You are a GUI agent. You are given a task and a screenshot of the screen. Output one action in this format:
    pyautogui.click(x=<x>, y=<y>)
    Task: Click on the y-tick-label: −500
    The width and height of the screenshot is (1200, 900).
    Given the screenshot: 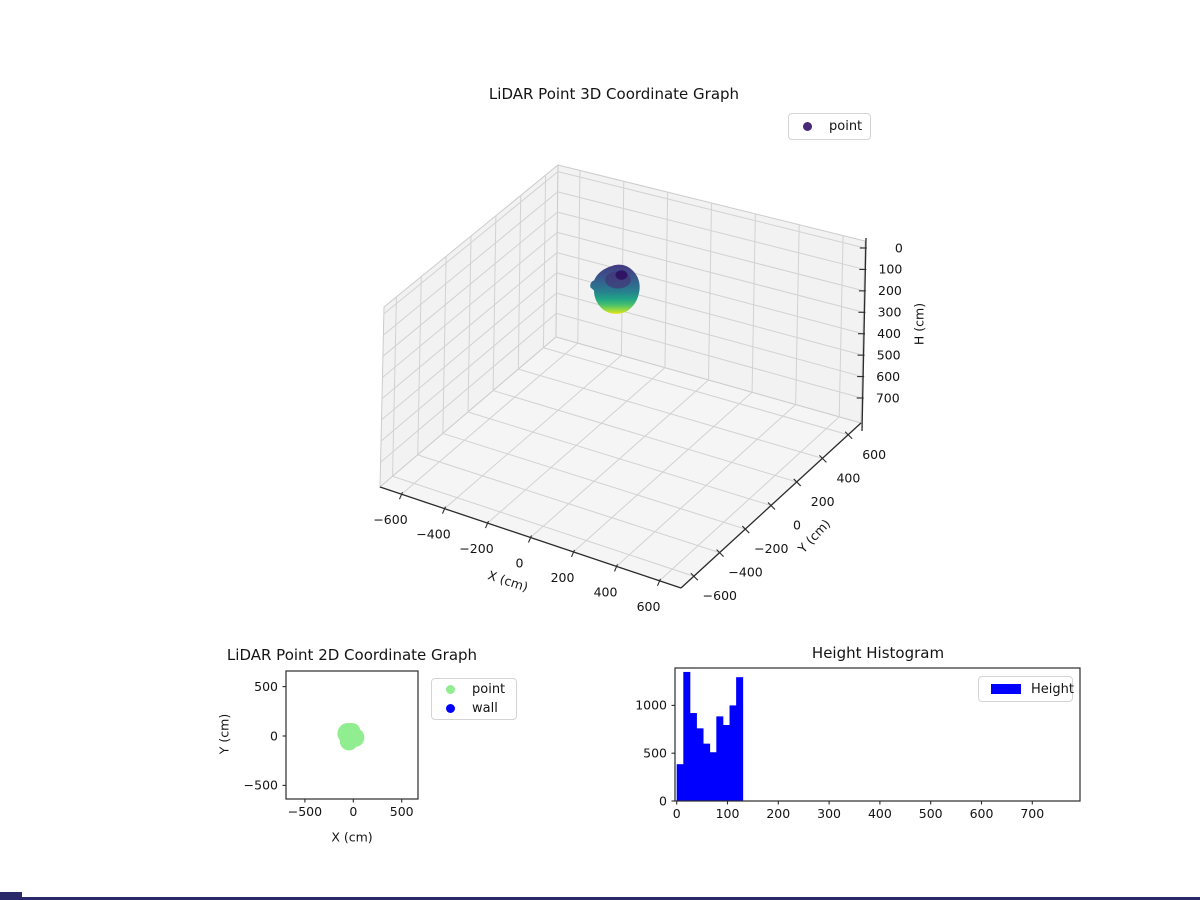 What is the action you would take?
    pyautogui.click(x=261, y=785)
    